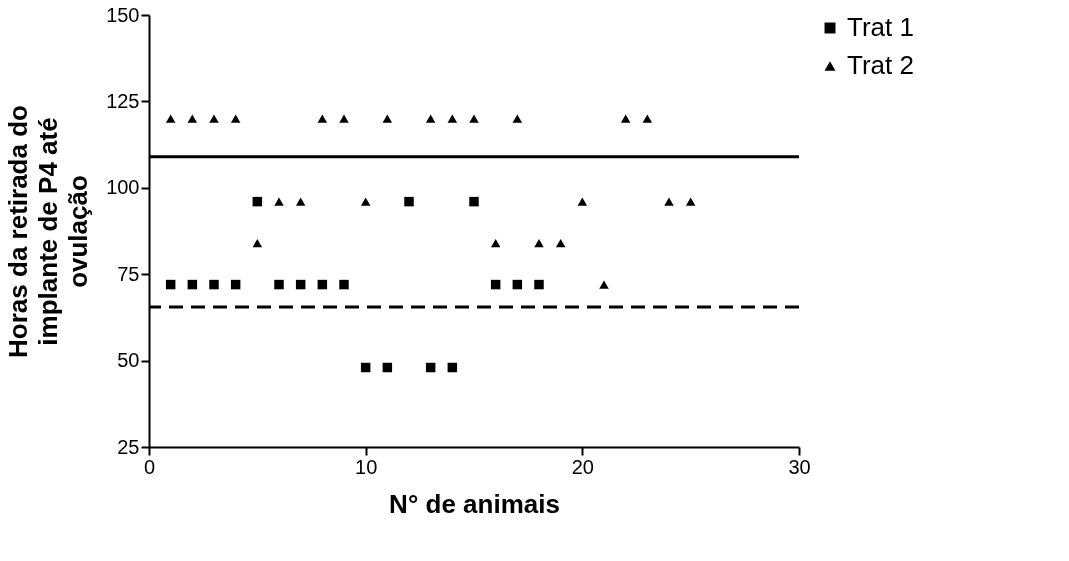 The width and height of the screenshot is (1069, 561). Describe the element at coordinates (128, 360) in the screenshot. I see `y-tick-label: 50` at that location.